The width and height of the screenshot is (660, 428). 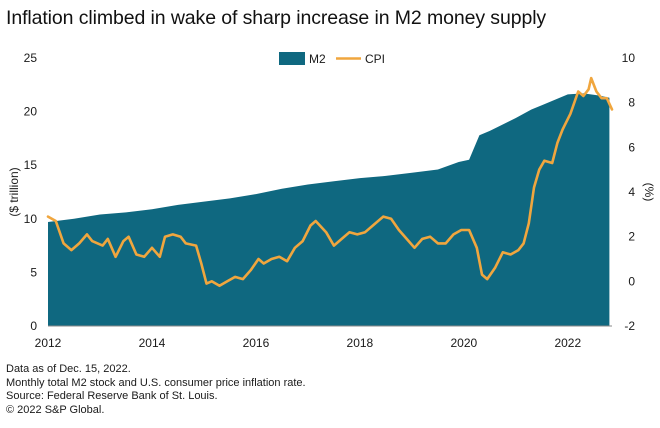 I want to click on x-tick-label: 2012, so click(x=48, y=343).